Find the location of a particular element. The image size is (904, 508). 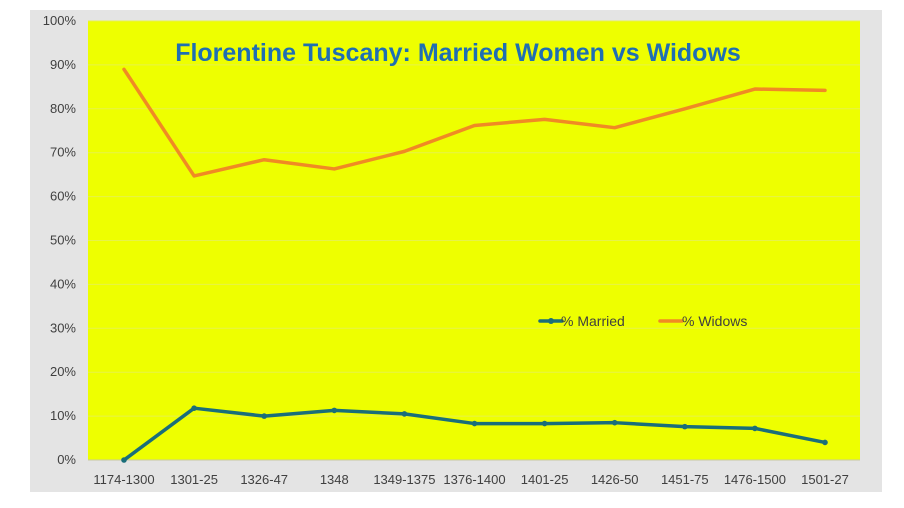

x-tick-label: 1348 is located at coordinates (334, 479).